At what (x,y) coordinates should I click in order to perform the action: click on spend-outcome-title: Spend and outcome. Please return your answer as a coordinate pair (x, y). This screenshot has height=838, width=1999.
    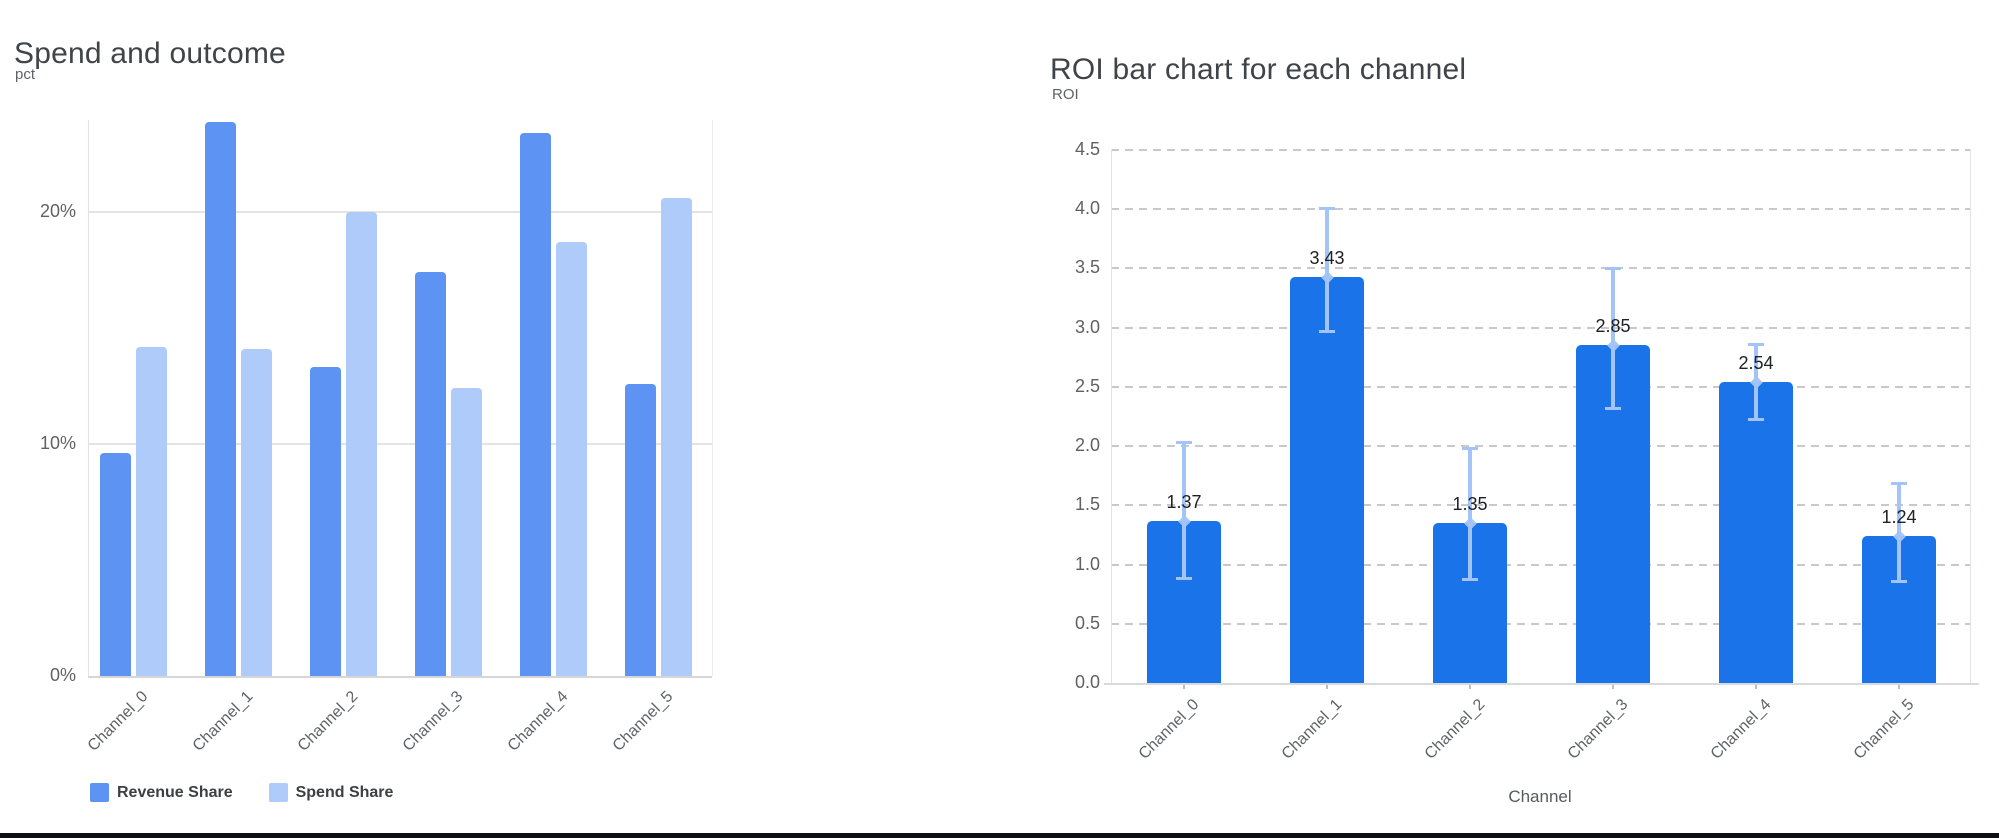
    Looking at the image, I should click on (150, 53).